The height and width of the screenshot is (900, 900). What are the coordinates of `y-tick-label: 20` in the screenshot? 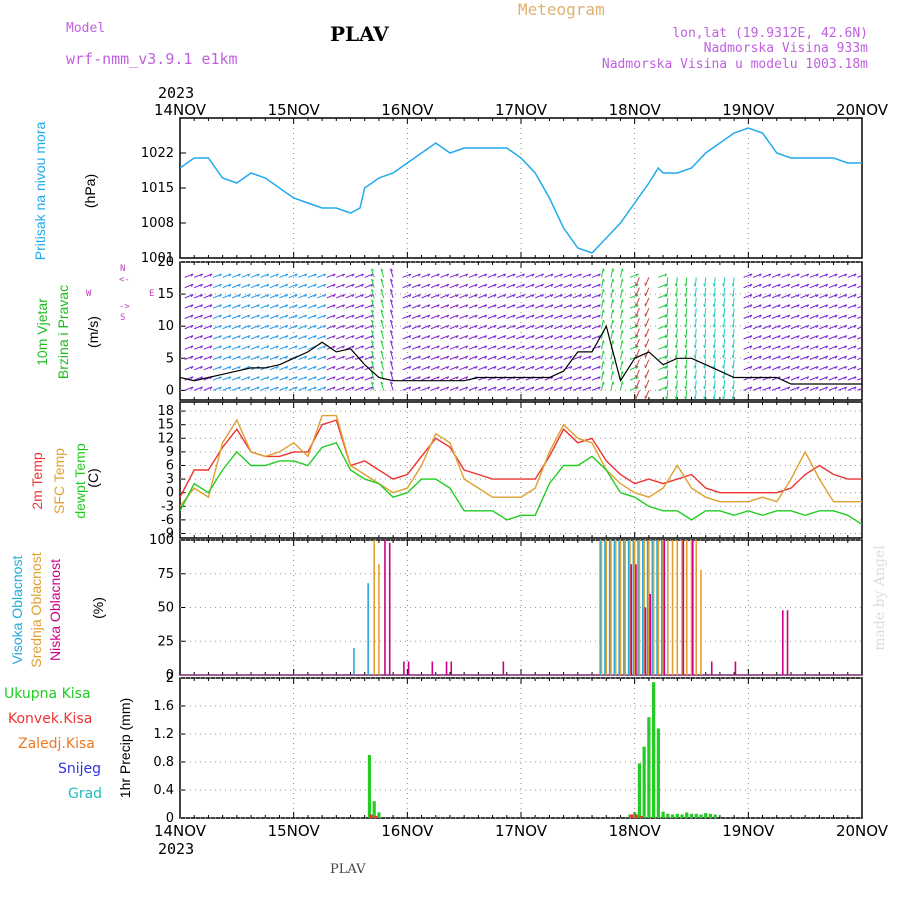 It's located at (165, 262).